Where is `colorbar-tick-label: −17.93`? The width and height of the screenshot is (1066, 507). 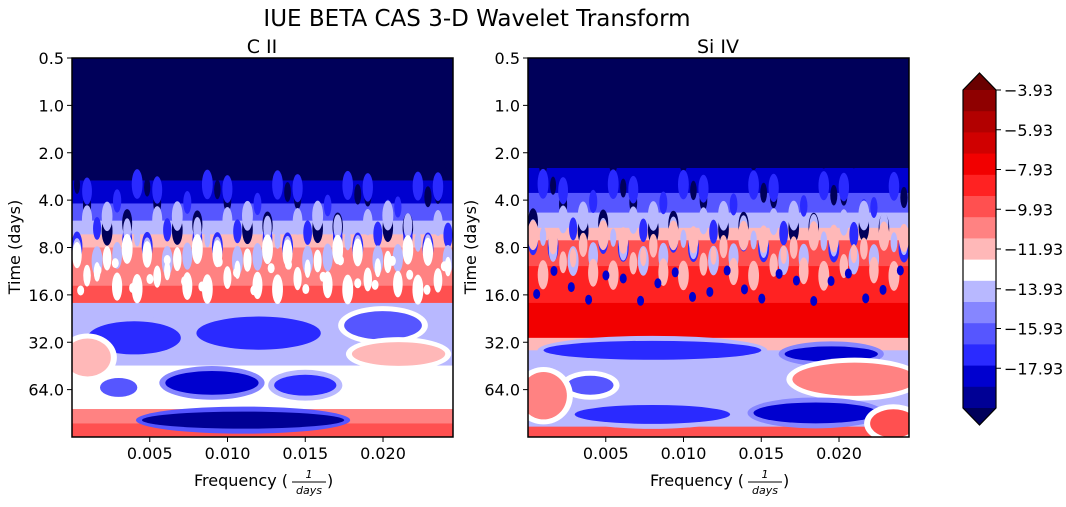 colorbar-tick-label: −17.93 is located at coordinates (1033, 368).